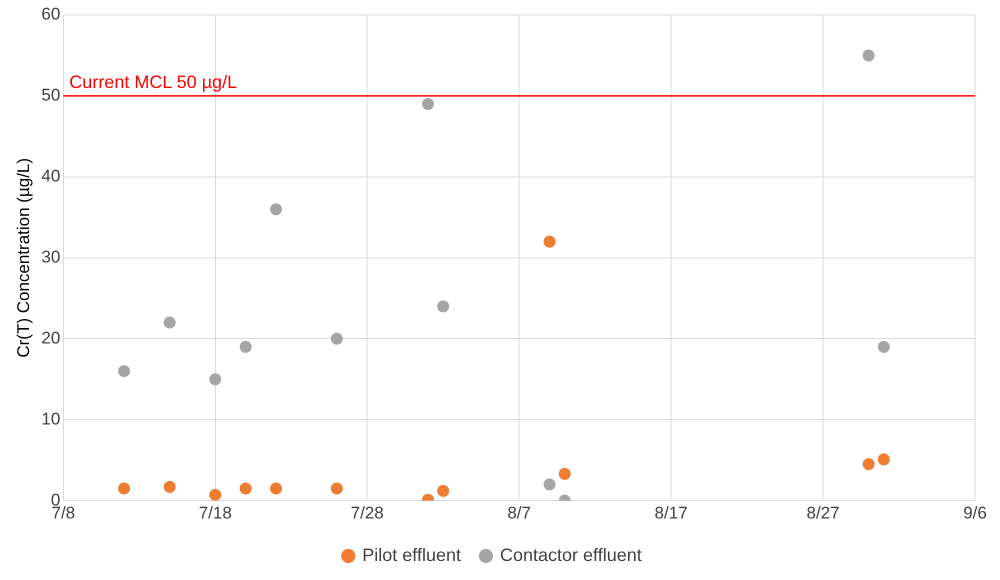  I want to click on y-tick-label: 10, so click(50, 418).